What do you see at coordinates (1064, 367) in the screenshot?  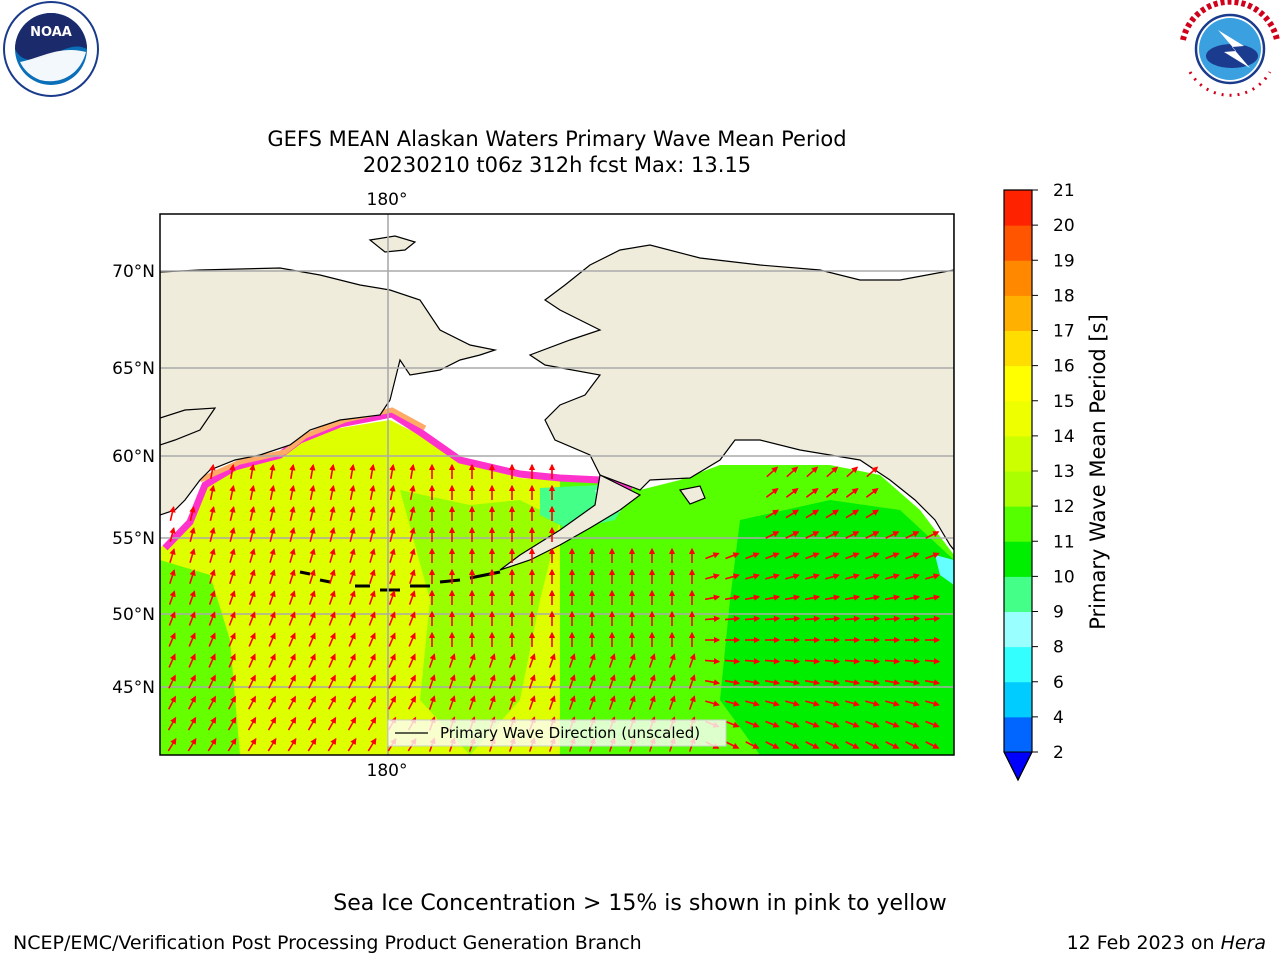 I see `colorbar-tick-label: 16` at bounding box center [1064, 367].